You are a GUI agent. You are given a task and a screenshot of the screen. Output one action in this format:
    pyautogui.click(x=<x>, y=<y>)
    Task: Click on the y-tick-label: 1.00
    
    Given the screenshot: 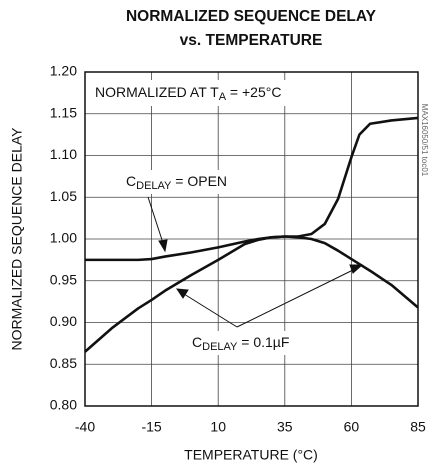 What is the action you would take?
    pyautogui.click(x=63, y=238)
    